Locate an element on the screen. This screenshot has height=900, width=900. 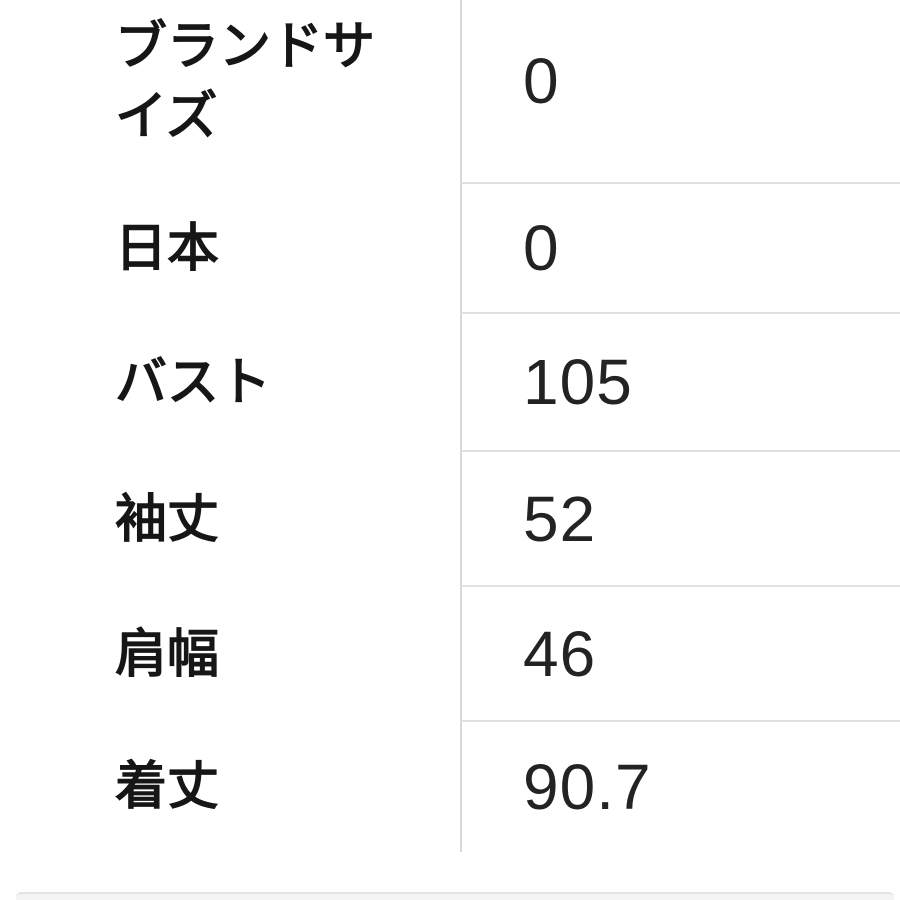
row-value: 105 is located at coordinates (680, 383).